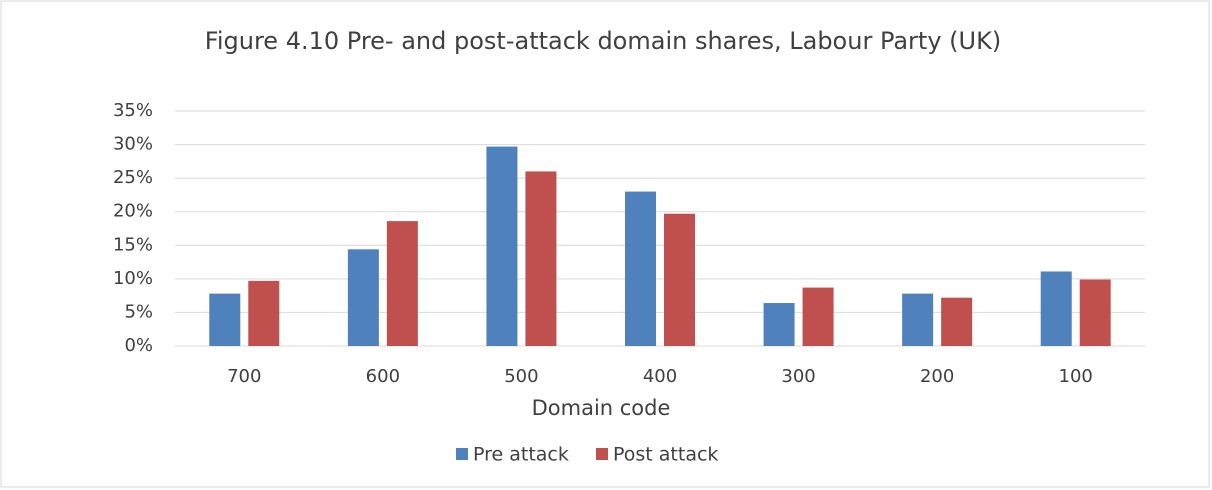 Image resolution: width=1212 pixels, height=490 pixels. I want to click on y-tick-label: 10%, so click(133, 278).